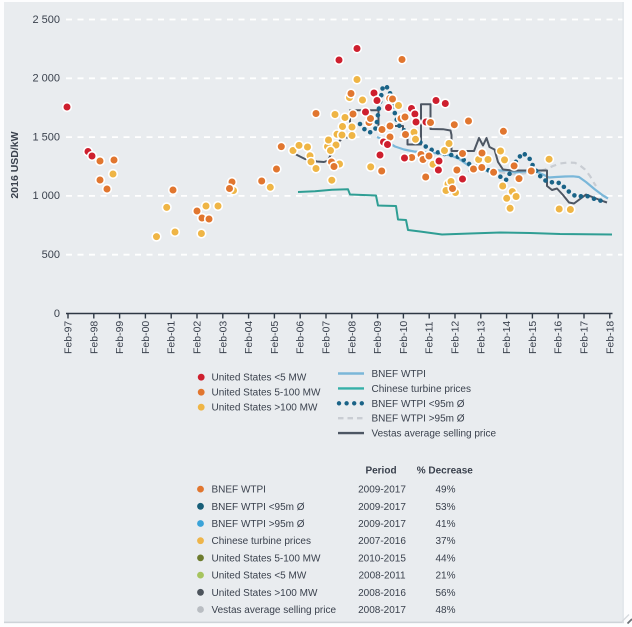 The width and height of the screenshot is (632, 627). I want to click on svg-text: Feb-14, so click(507, 337).